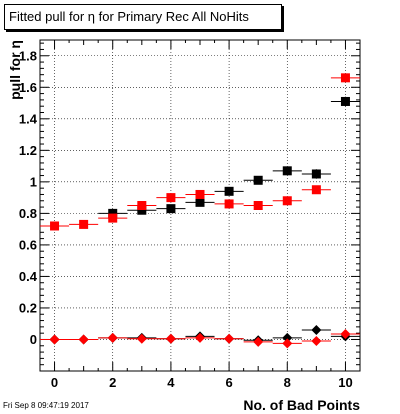 The height and width of the screenshot is (414, 400). I want to click on y-tick-label: 1.2, so click(28, 150).